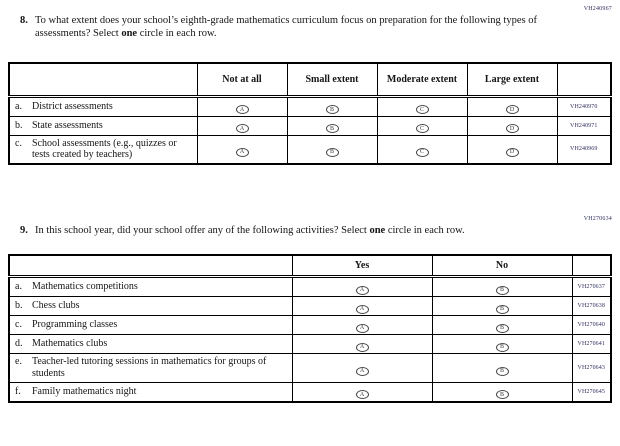  Describe the element at coordinates (150, 306) in the screenshot. I see `row-item: b. Chess clubs` at that location.